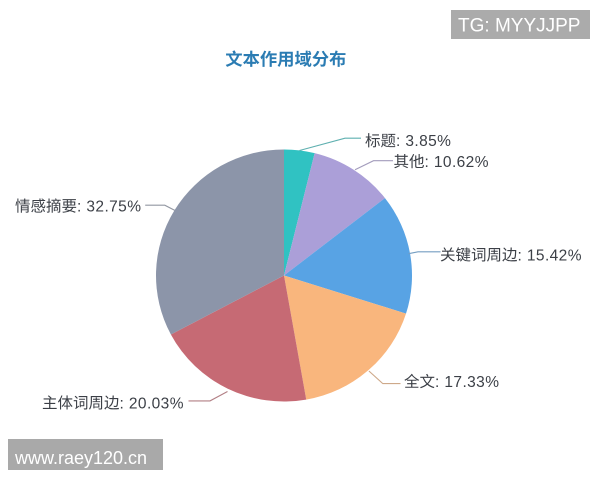 The image size is (600, 480). Describe the element at coordinates (109, 207) in the screenshot. I see `svg-text:: 32.75%: : 32.75%` at that location.